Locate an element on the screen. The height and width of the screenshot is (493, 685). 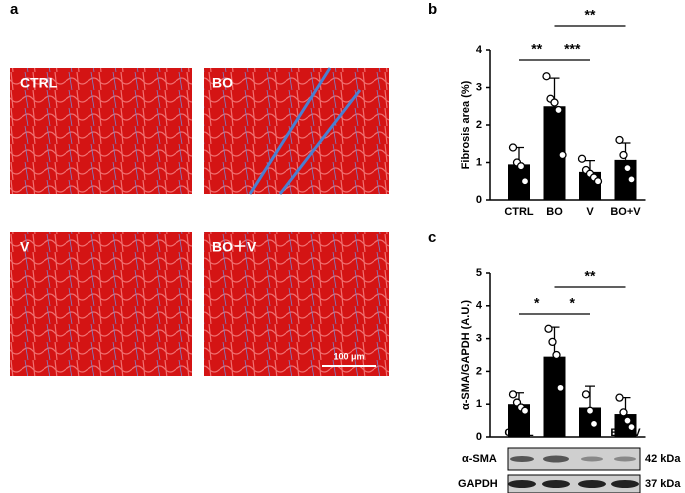
blot-strip is located at coordinates (574, 459).